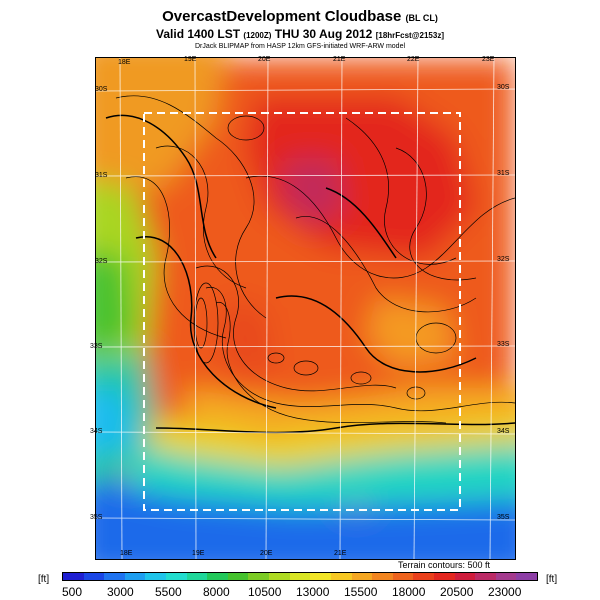 The height and width of the screenshot is (600, 600). What do you see at coordinates (266, 553) in the screenshot?
I see `lon-bottom-label-2: 20E` at bounding box center [266, 553].